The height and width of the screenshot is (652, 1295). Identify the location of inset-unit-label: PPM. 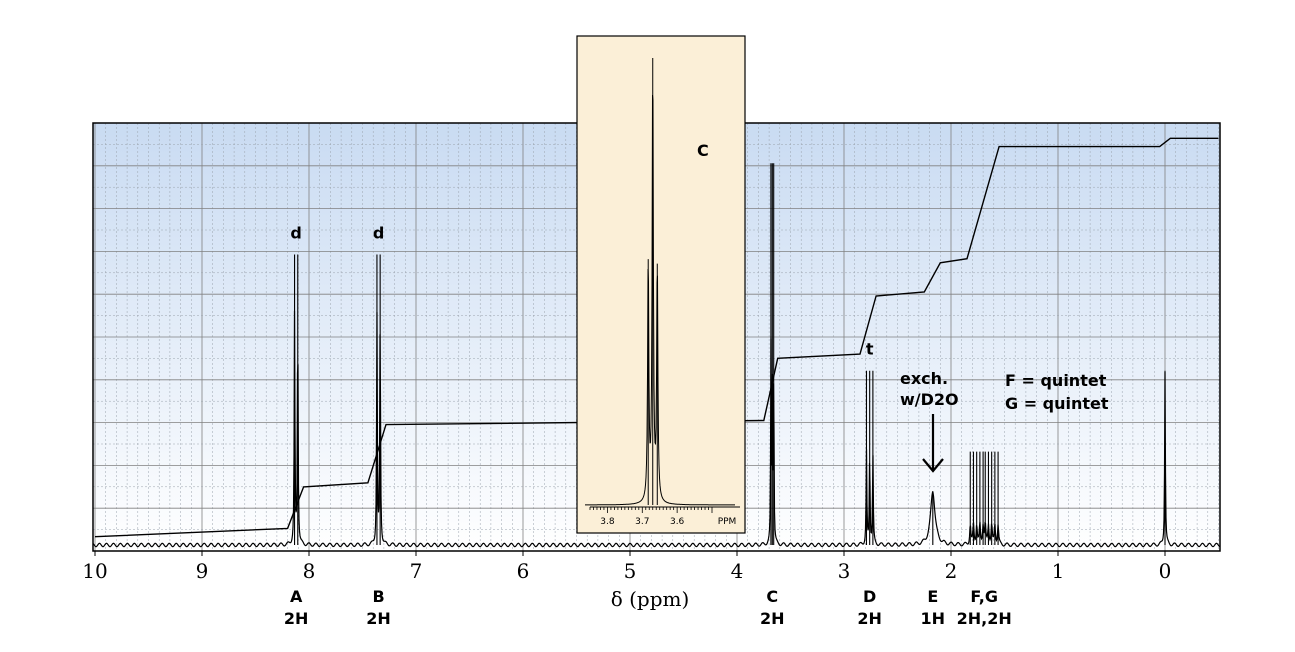
(727, 522).